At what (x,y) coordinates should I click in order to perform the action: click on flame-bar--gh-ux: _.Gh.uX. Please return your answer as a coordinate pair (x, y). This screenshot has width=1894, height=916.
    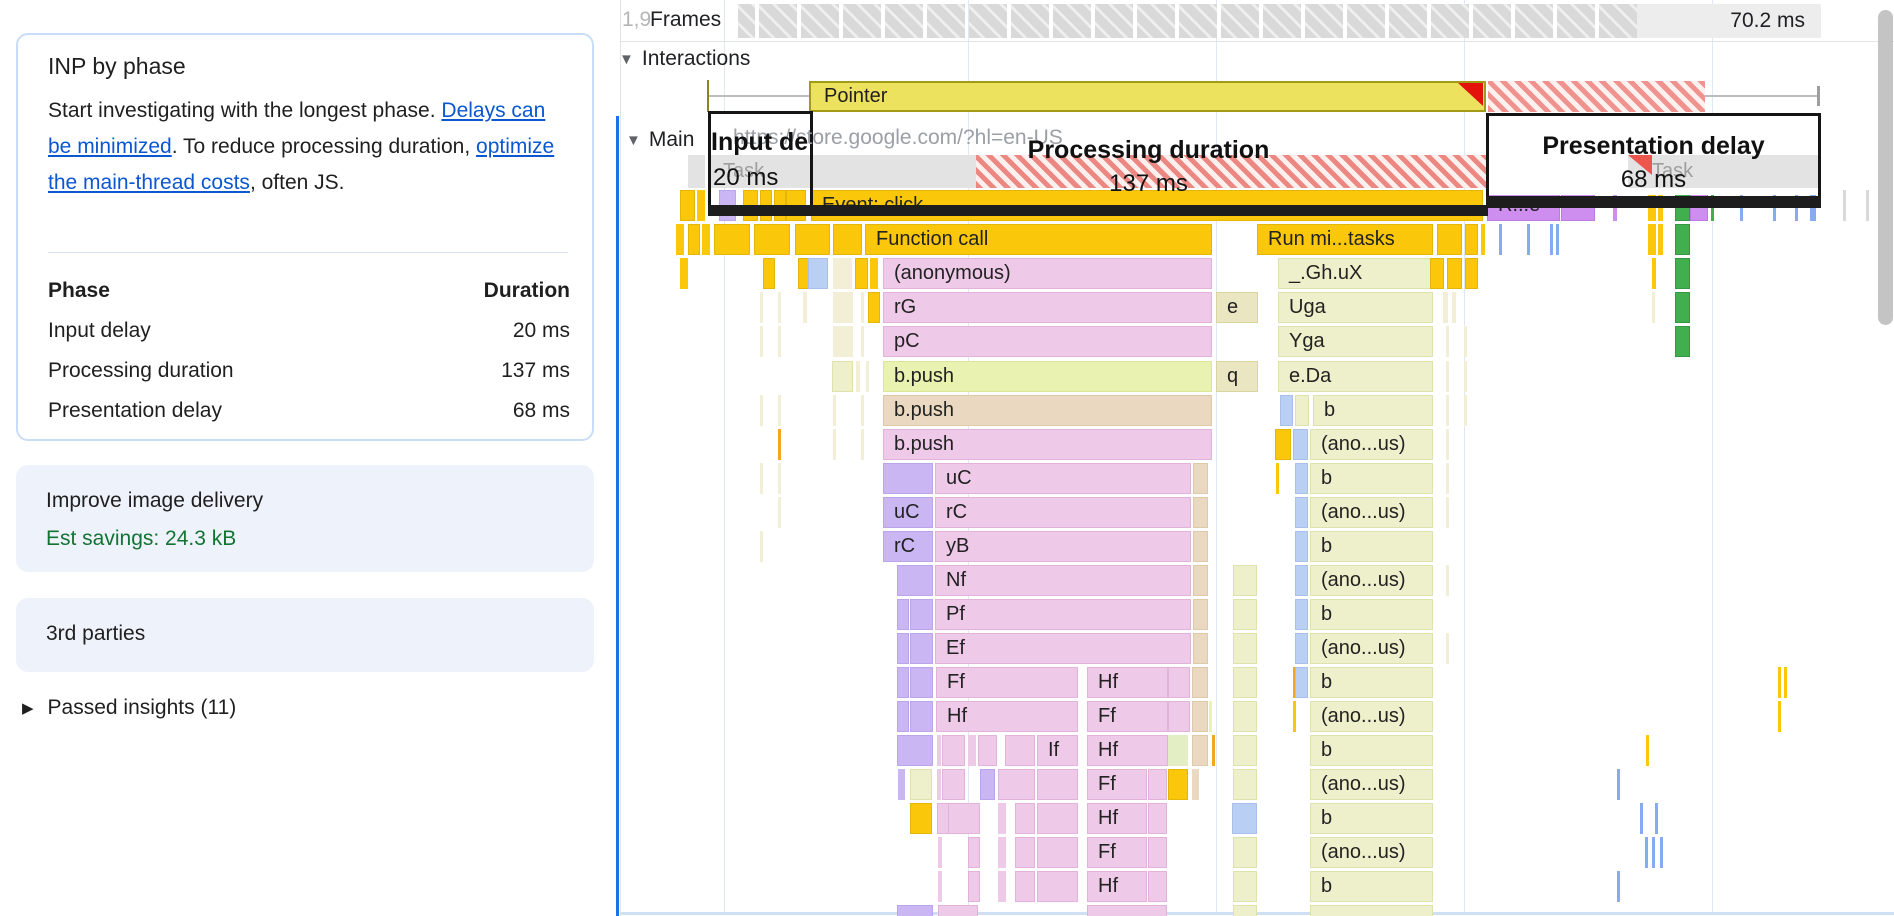
    Looking at the image, I should click on (1355, 273).